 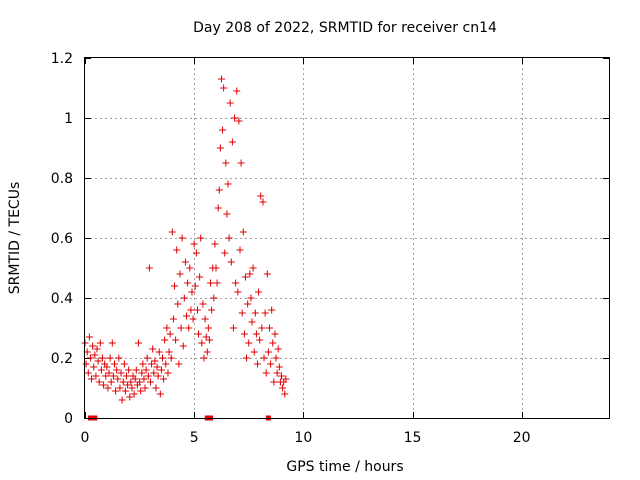 I want to click on y-tick-label: 0.4, so click(x=62, y=299).